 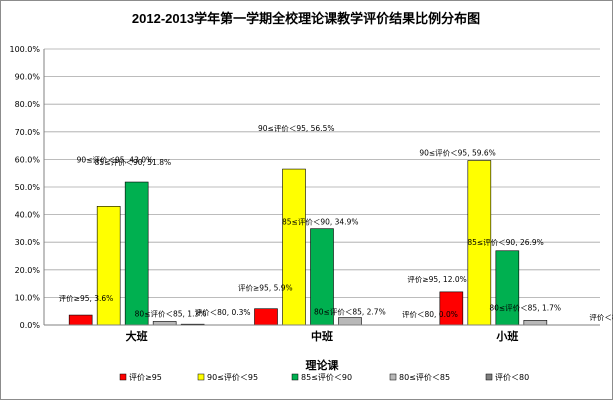 What do you see at coordinates (28, 187) in the screenshot?
I see `y-tick-label: 50.0%` at bounding box center [28, 187].